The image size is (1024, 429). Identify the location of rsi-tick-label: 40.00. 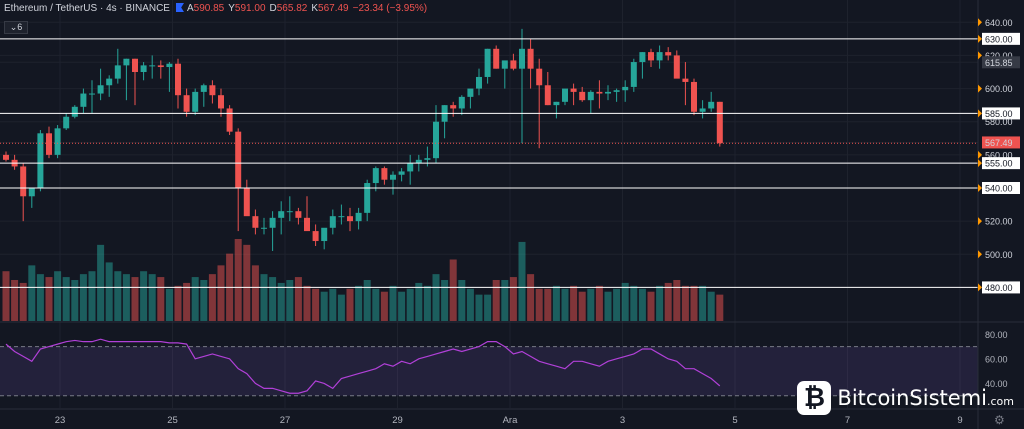
(996, 384).